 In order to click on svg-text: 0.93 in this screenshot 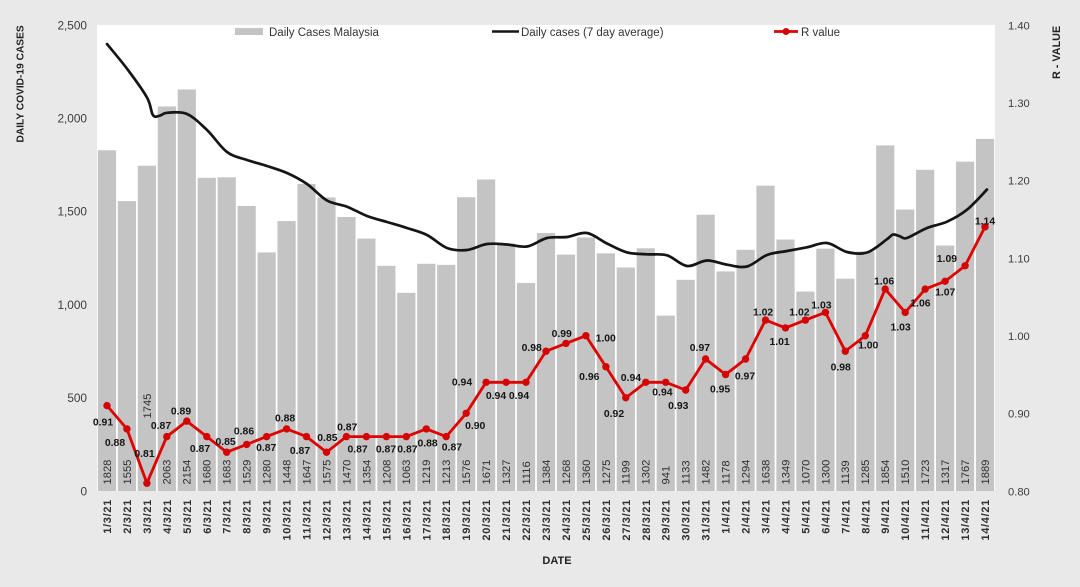, I will do `click(678, 406)`.